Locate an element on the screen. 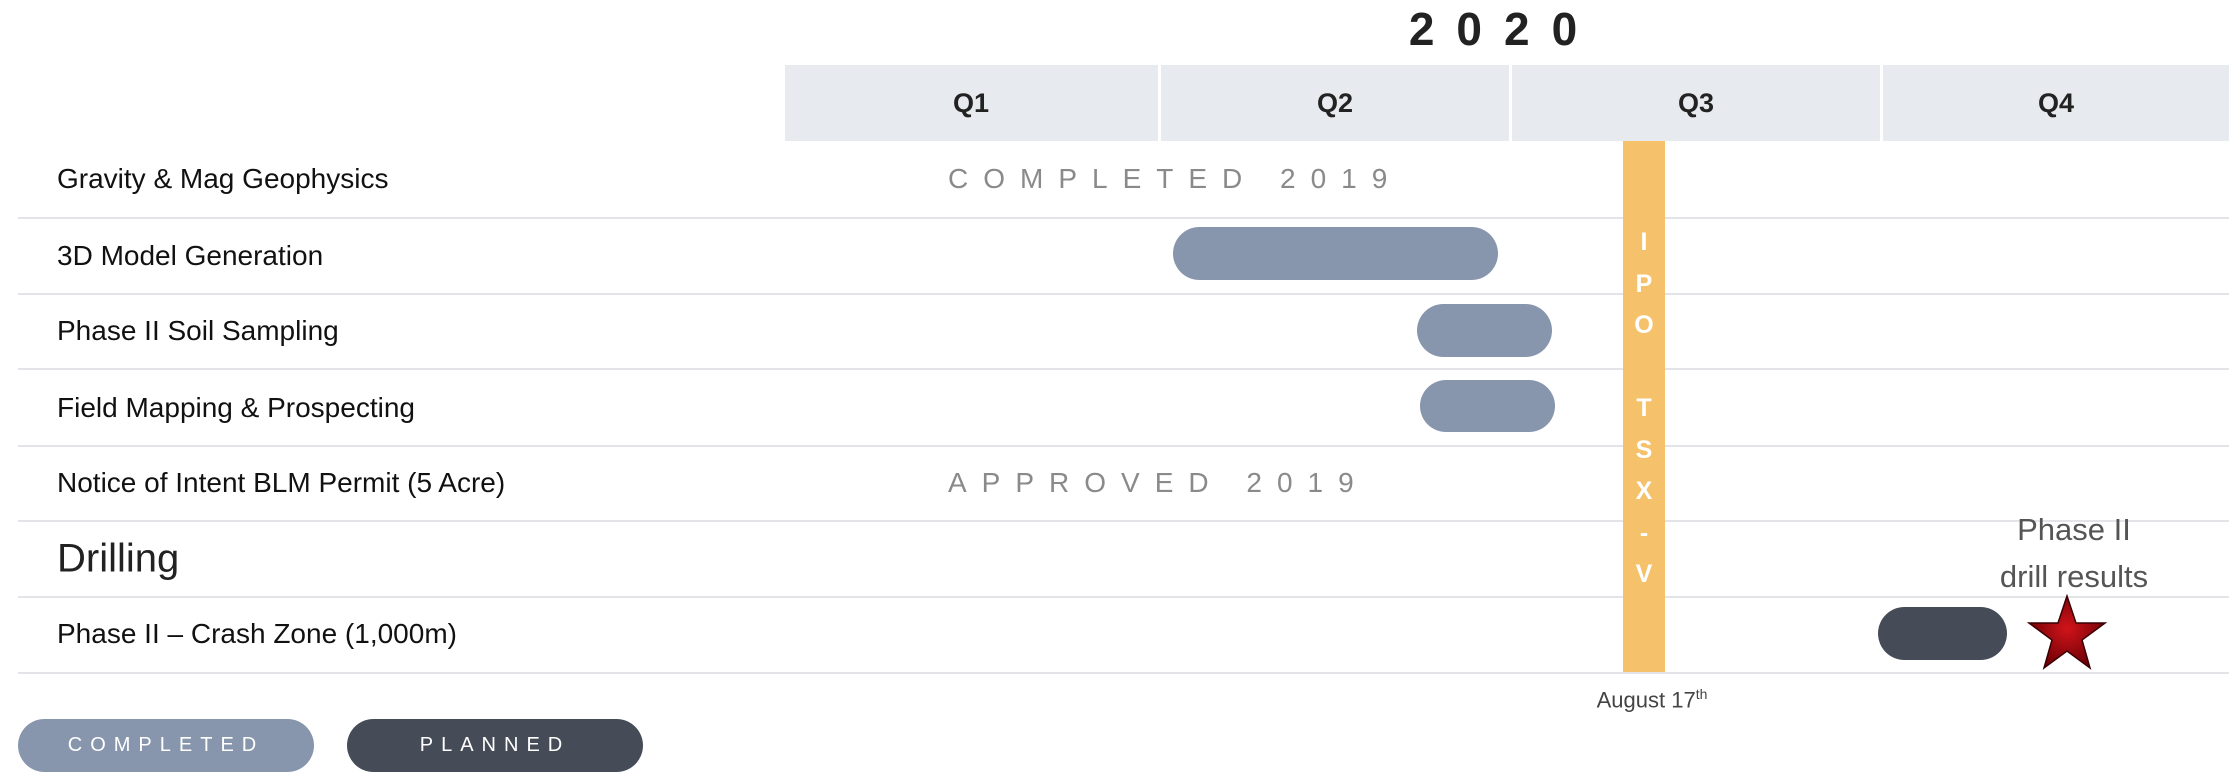  row-label: 3D Model Generation is located at coordinates (190, 255).